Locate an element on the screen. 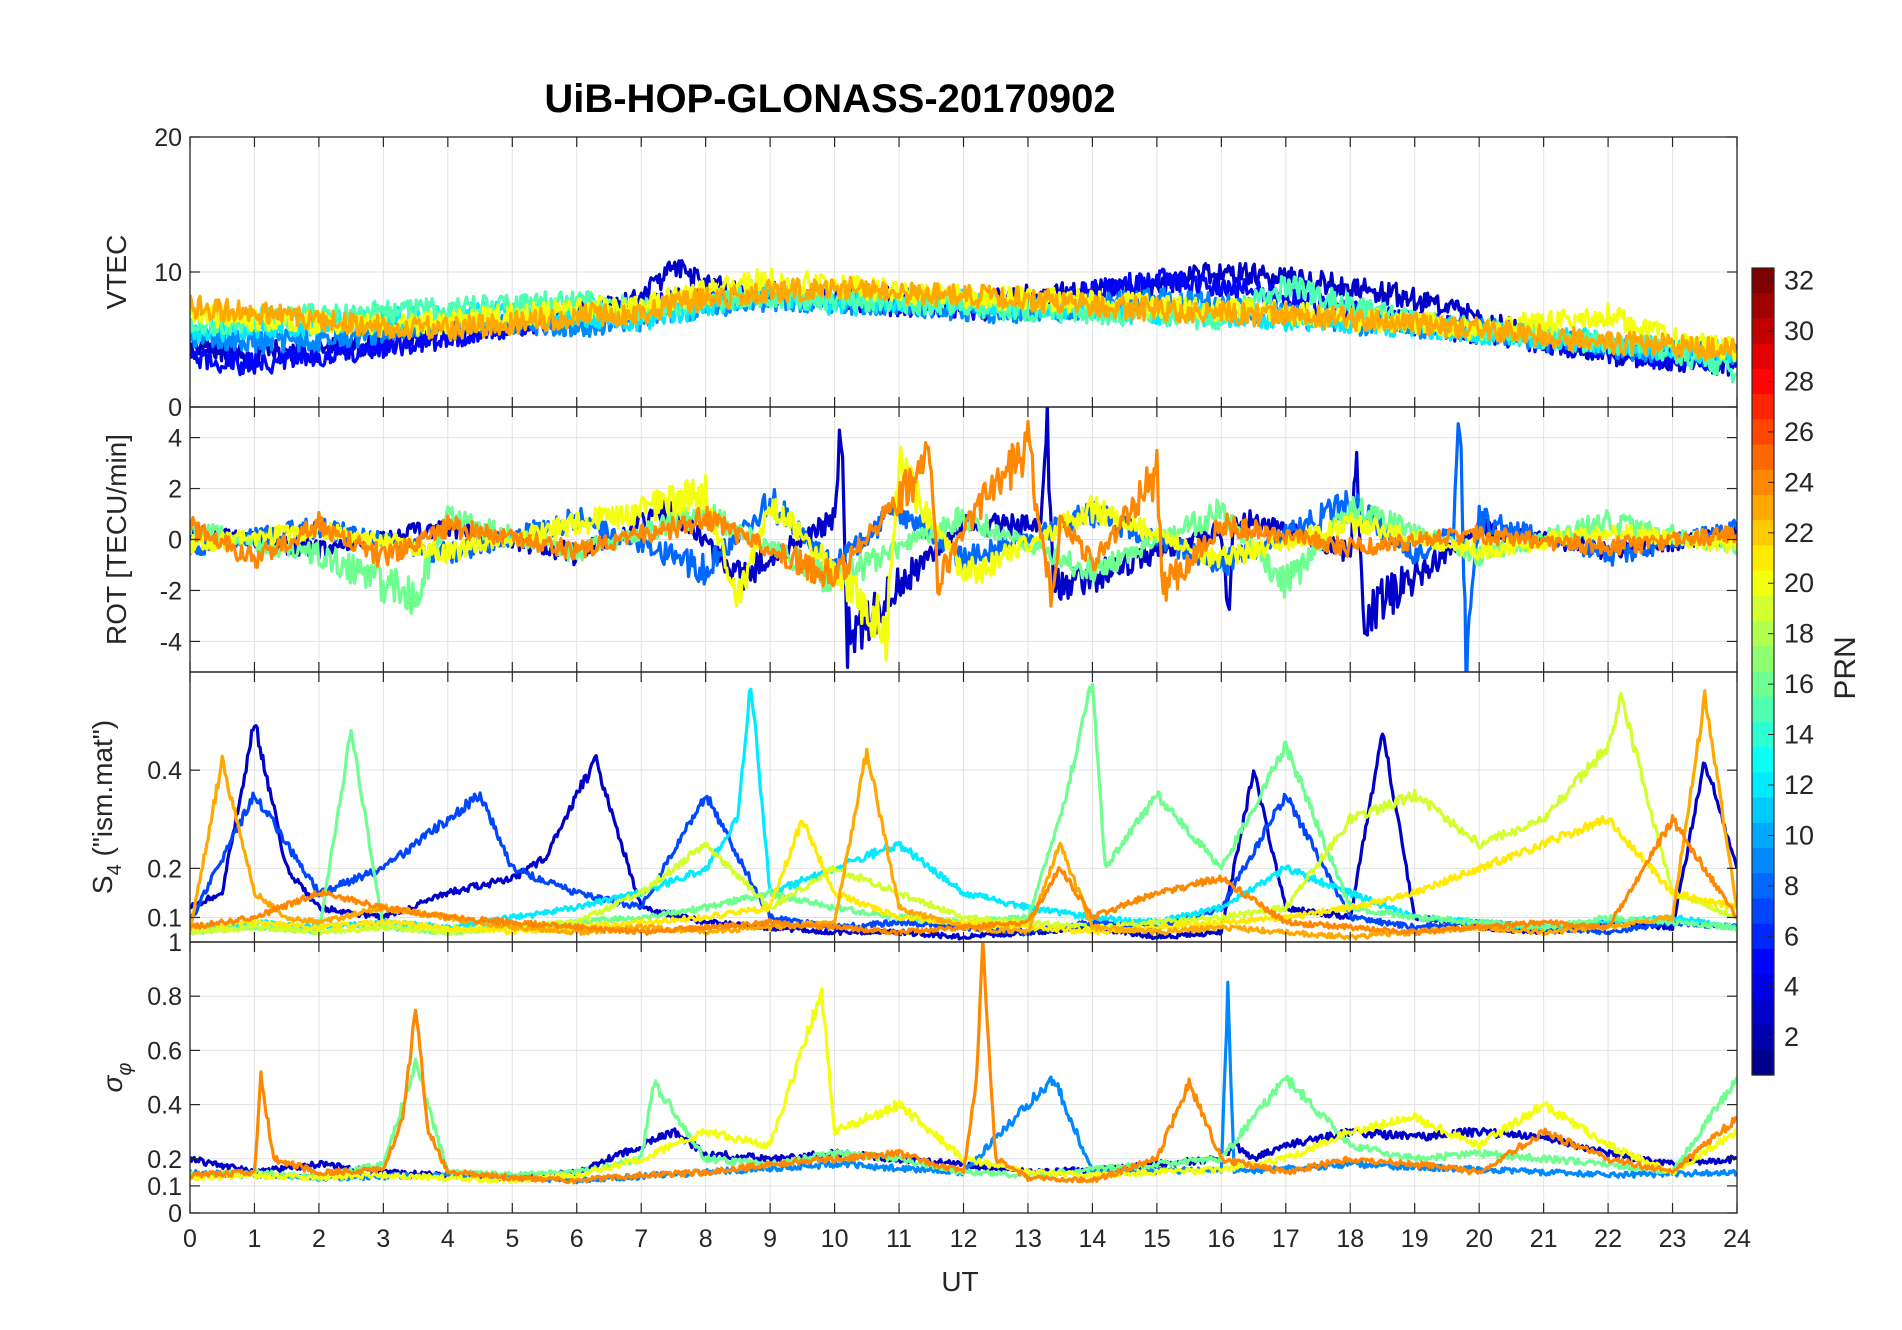 The height and width of the screenshot is (1330, 1902). y-axis-label: ROT [TECU/min] is located at coordinates (116, 539).